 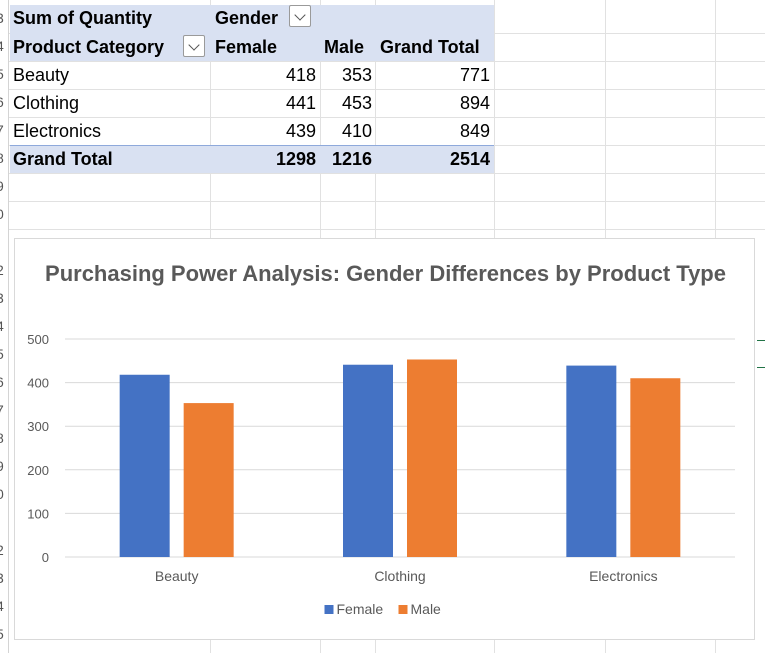 I want to click on bar-male-clothing, so click(x=432, y=458).